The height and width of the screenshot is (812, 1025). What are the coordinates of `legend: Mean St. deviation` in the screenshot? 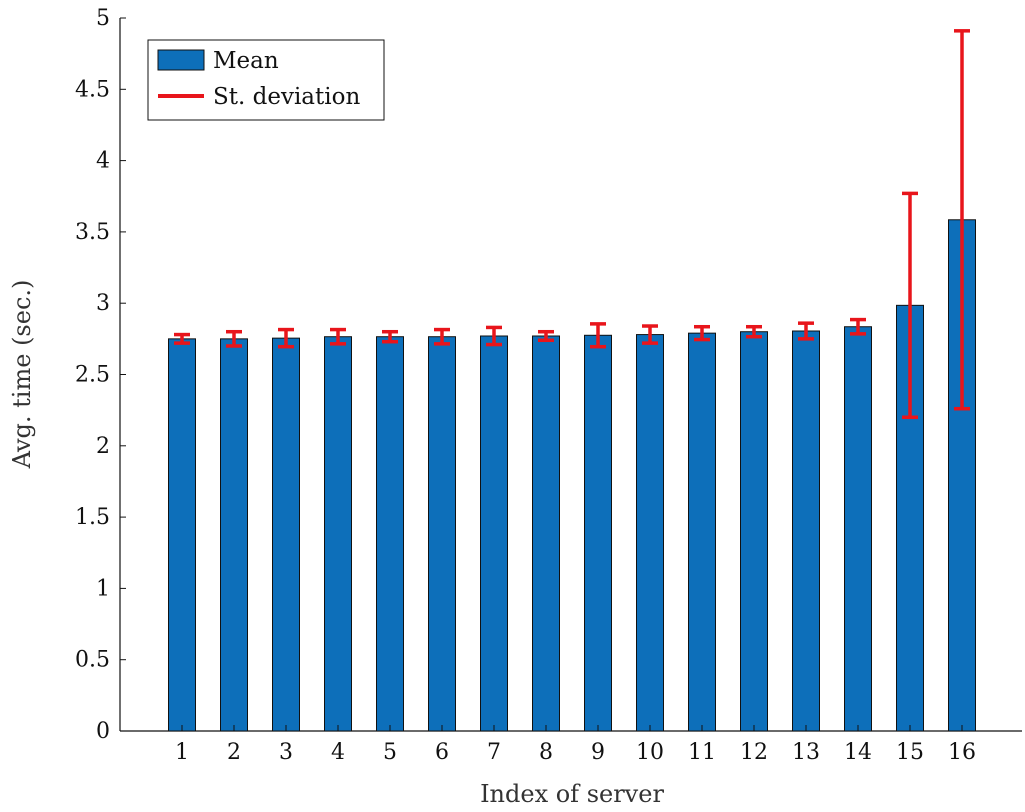 It's located at (266, 80).